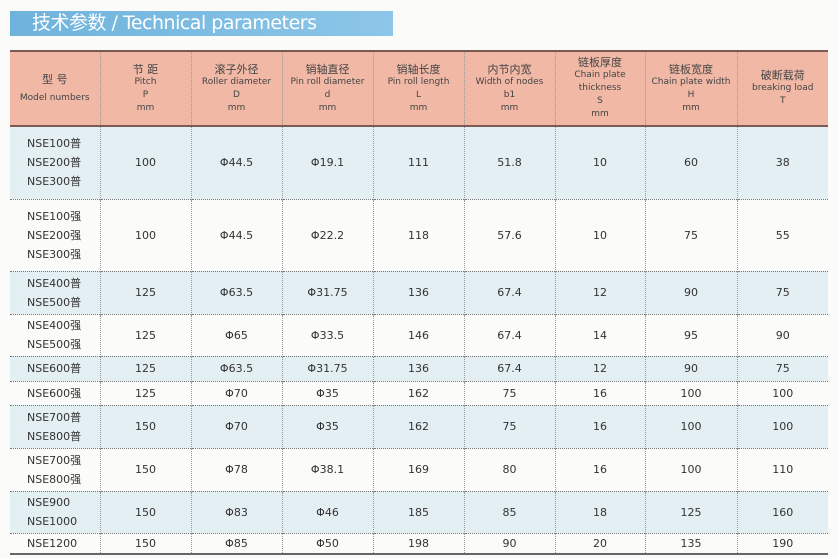  What do you see at coordinates (54, 97) in the screenshot?
I see `header-en: Model numbers` at bounding box center [54, 97].